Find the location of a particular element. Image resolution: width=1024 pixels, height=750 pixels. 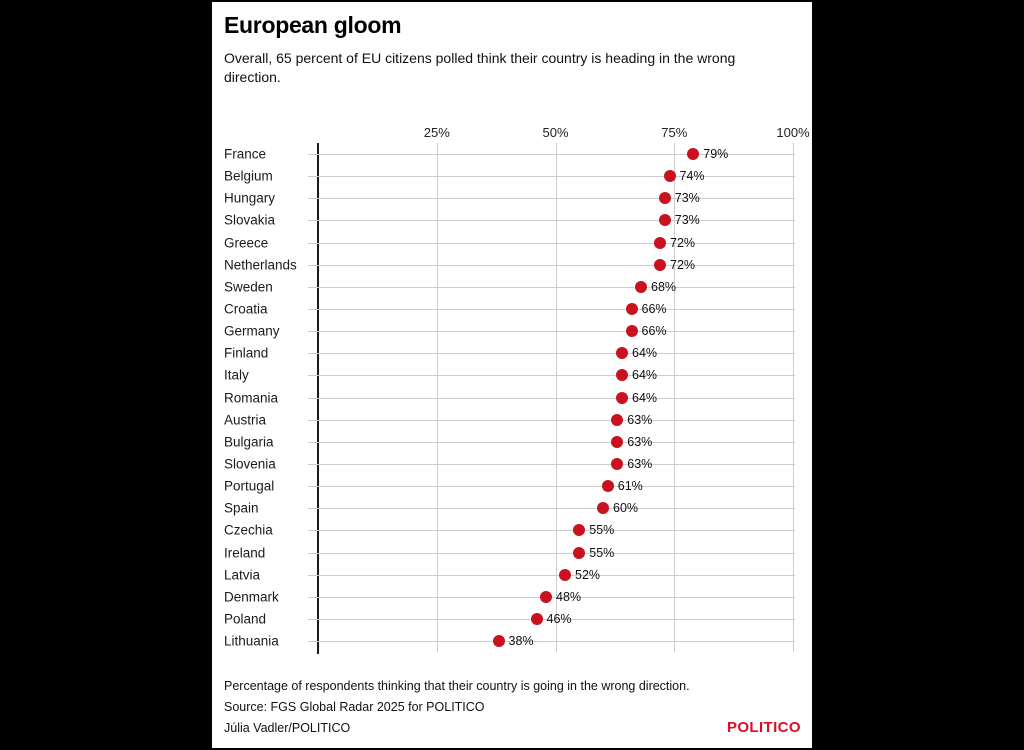

country-label: Lithuania is located at coordinates (251, 641).